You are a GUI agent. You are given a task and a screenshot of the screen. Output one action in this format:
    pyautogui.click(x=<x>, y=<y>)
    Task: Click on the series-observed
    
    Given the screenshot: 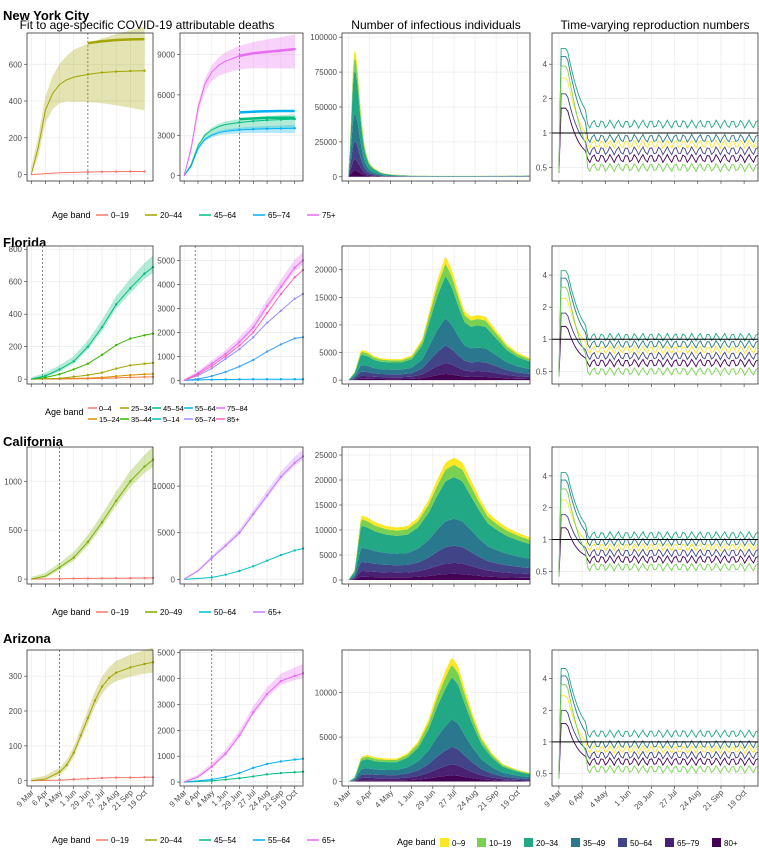 What is the action you would take?
    pyautogui.click(x=267, y=111)
    